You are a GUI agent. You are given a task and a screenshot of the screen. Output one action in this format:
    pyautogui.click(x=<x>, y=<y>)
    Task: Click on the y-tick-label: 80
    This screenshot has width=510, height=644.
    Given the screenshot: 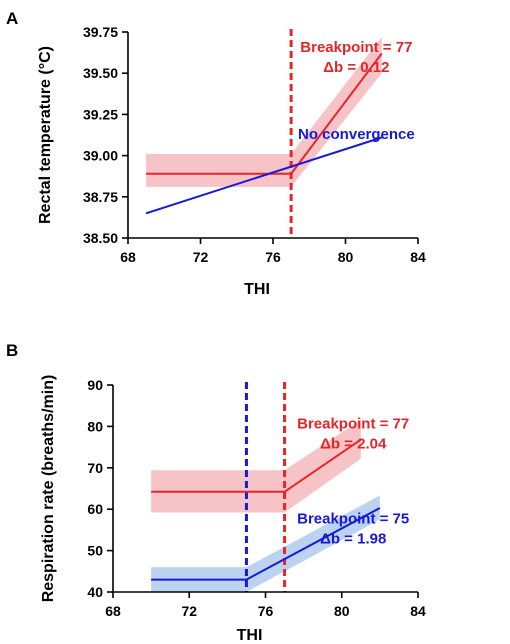 What is the action you would take?
    pyautogui.click(x=95, y=426)
    